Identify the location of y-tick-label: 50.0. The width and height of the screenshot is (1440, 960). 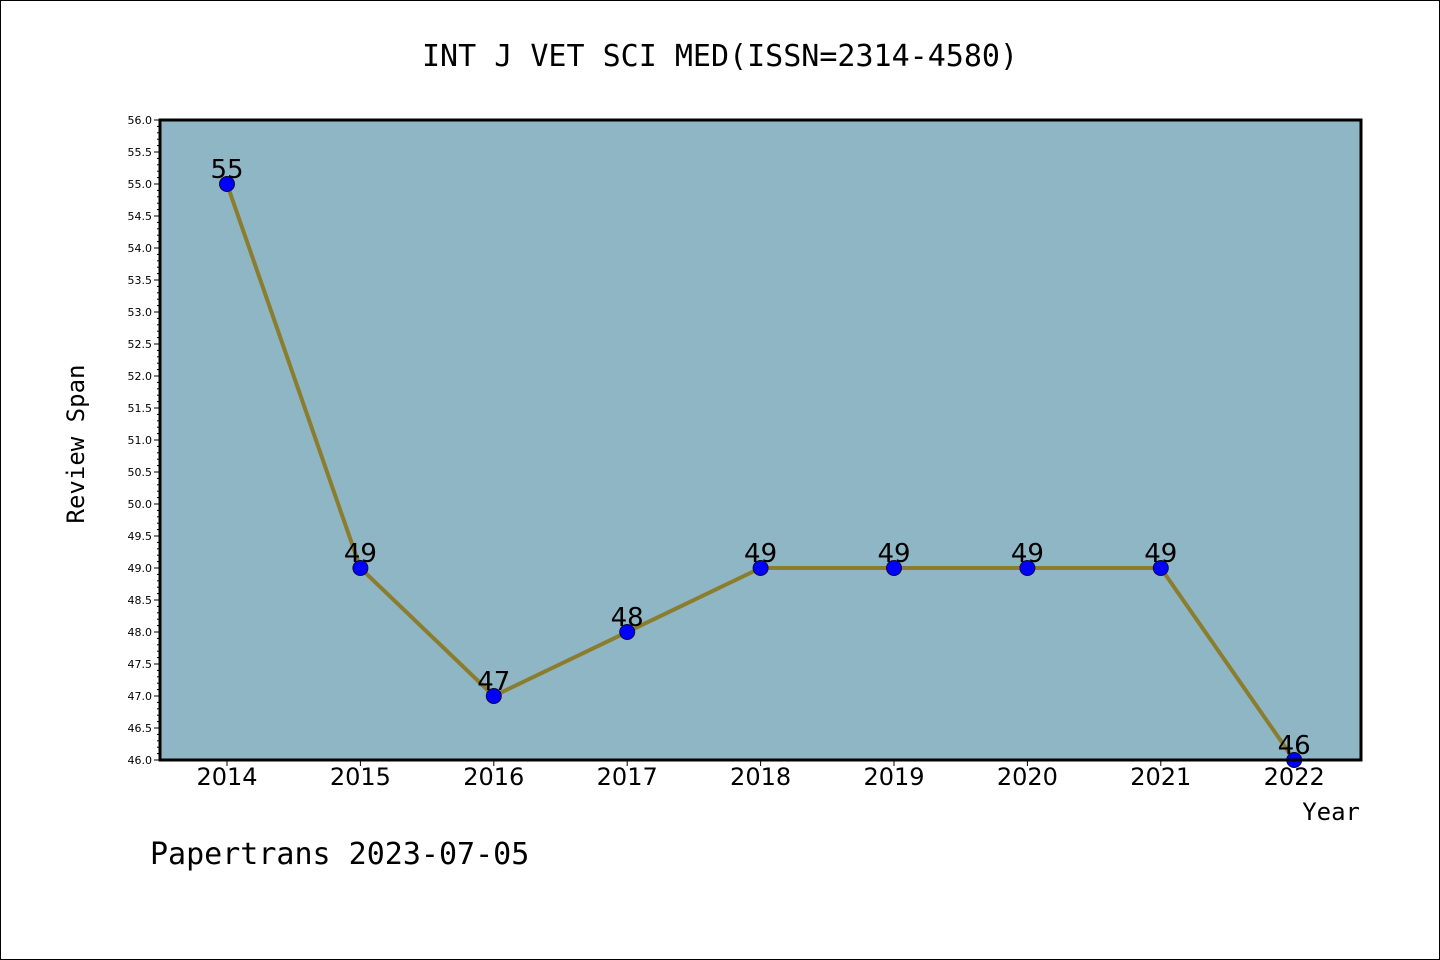
(140, 504).